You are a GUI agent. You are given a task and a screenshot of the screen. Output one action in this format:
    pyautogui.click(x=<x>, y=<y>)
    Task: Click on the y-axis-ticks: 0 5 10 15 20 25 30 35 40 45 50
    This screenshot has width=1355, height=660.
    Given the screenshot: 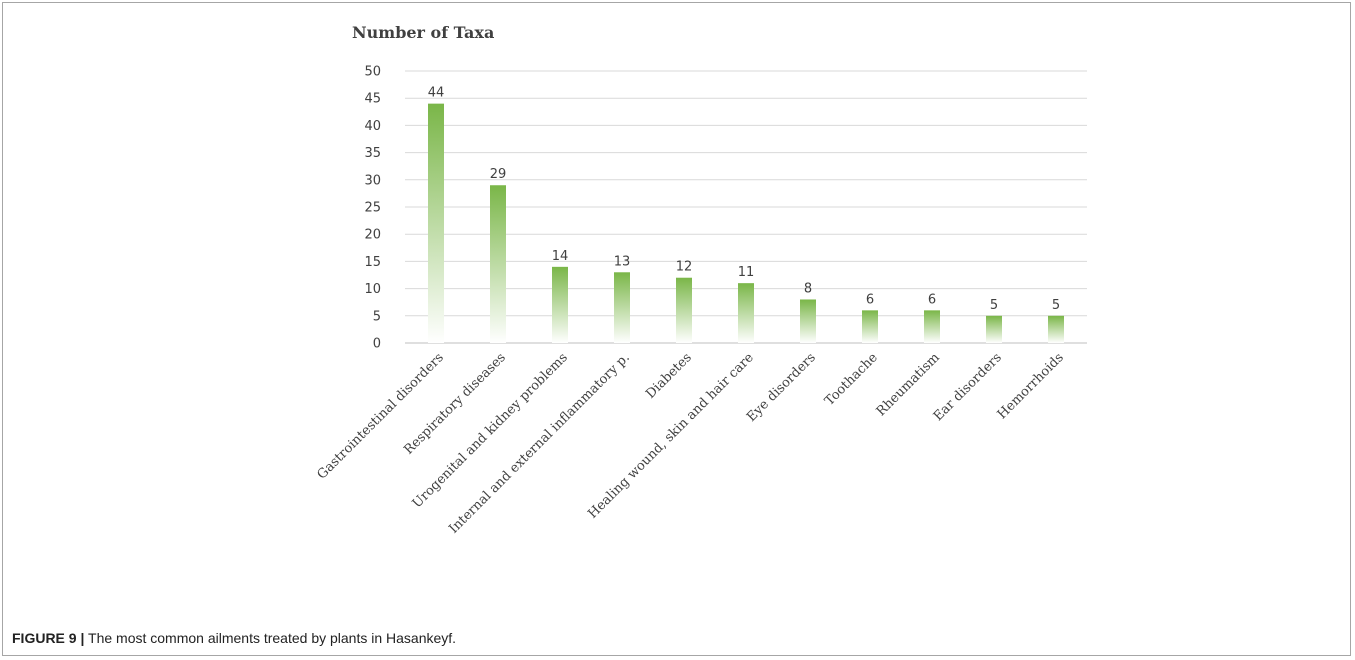 What is the action you would take?
    pyautogui.click(x=372, y=208)
    